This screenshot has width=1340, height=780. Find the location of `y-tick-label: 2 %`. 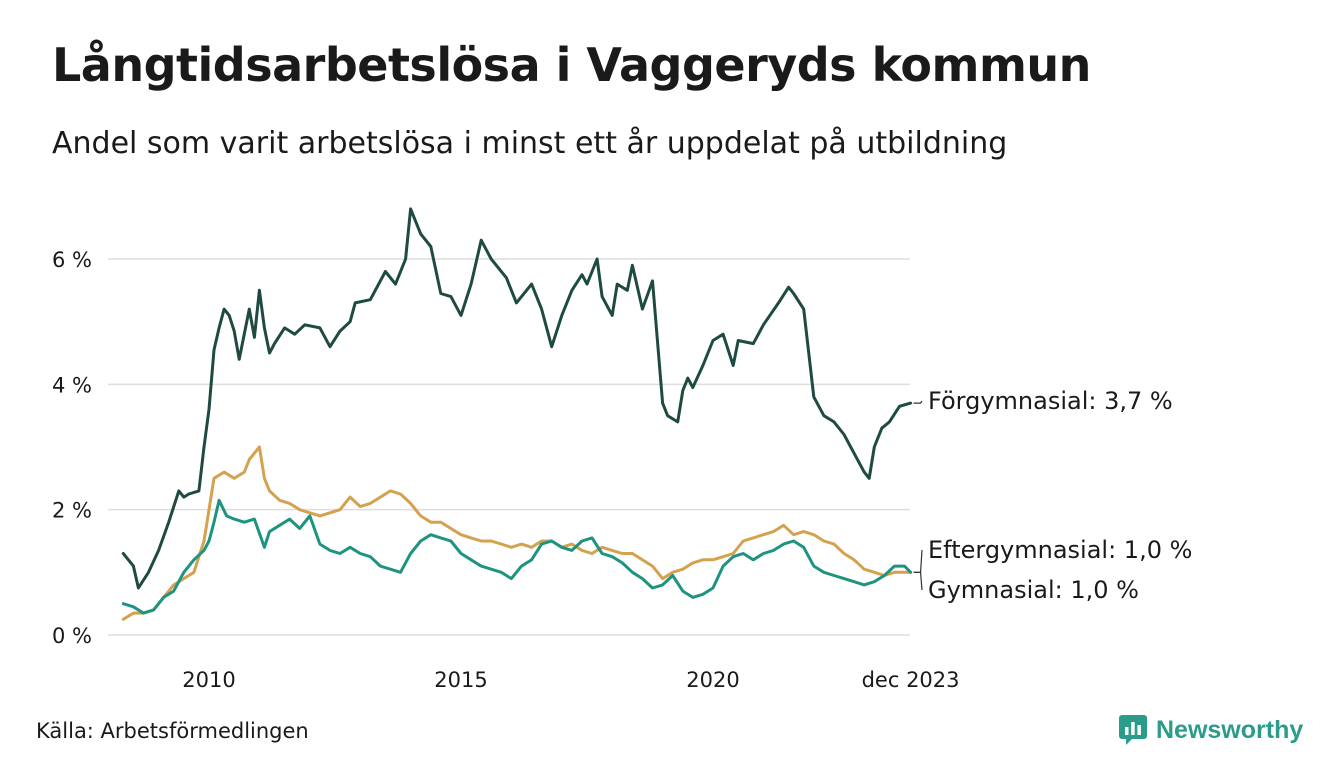

y-tick-label: 2 % is located at coordinates (72, 511).